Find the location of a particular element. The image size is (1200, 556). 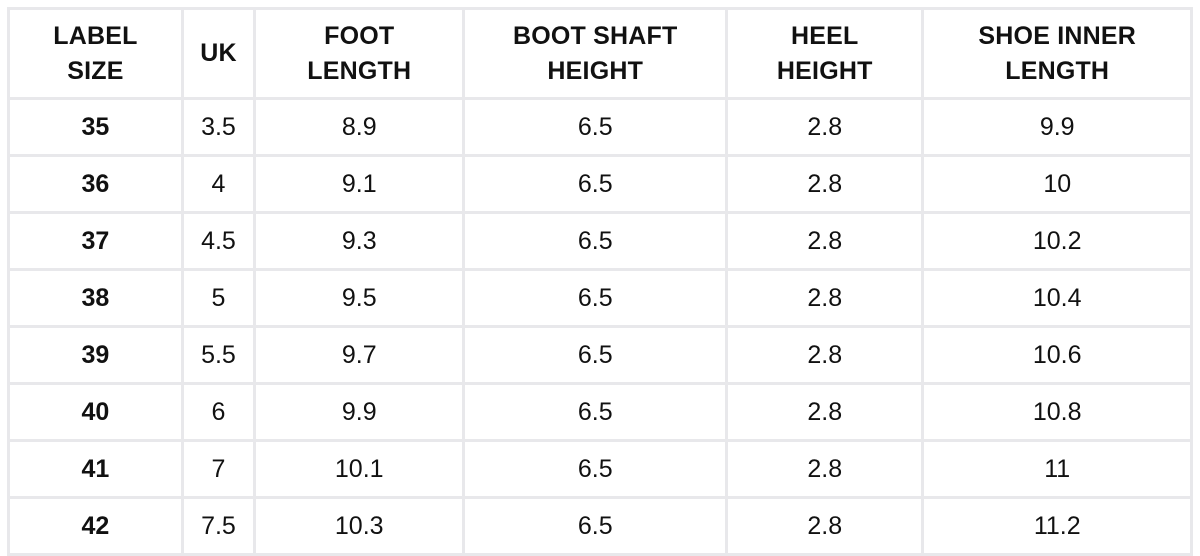

cell: 11 is located at coordinates (1057, 469).